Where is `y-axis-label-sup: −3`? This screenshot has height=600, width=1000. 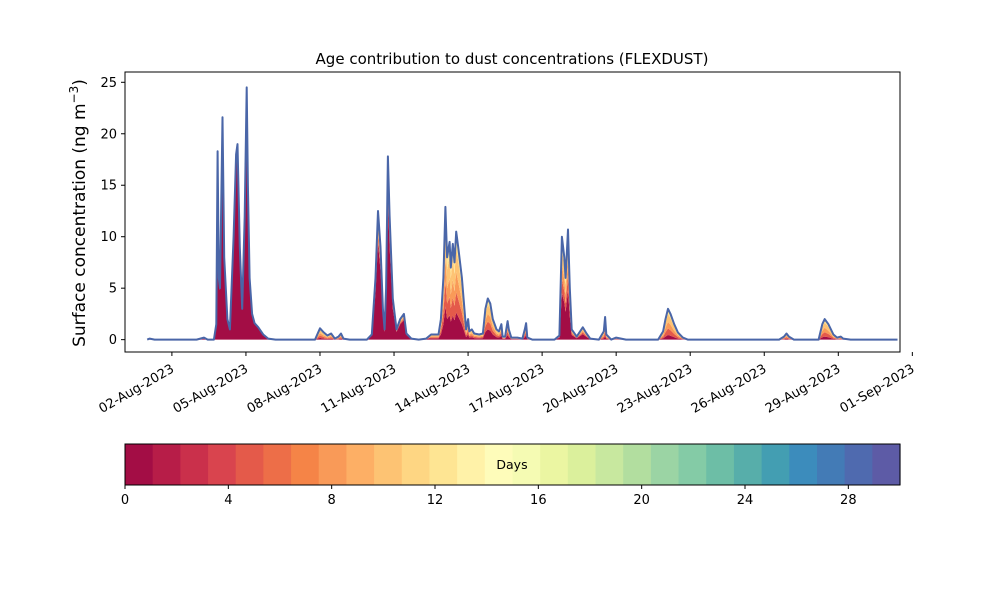
y-axis-label-sup: −3 is located at coordinates (74, 95).